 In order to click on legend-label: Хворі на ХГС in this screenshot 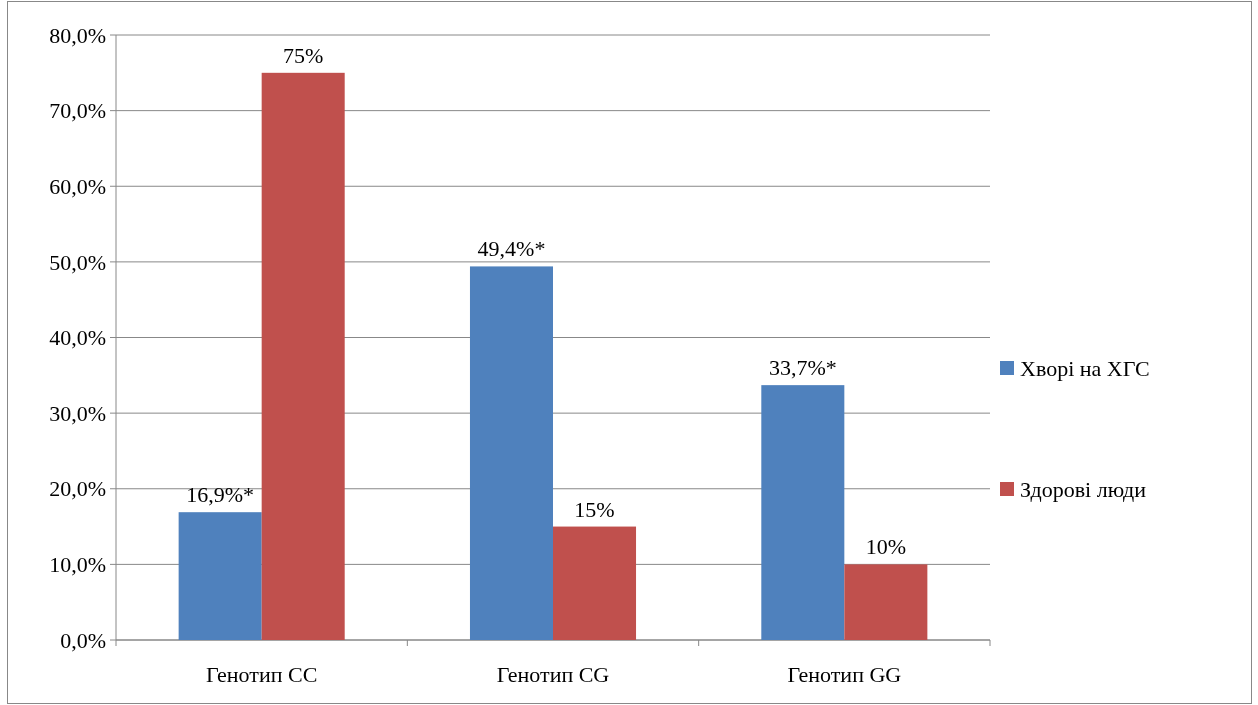, I will do `click(1085, 368)`.